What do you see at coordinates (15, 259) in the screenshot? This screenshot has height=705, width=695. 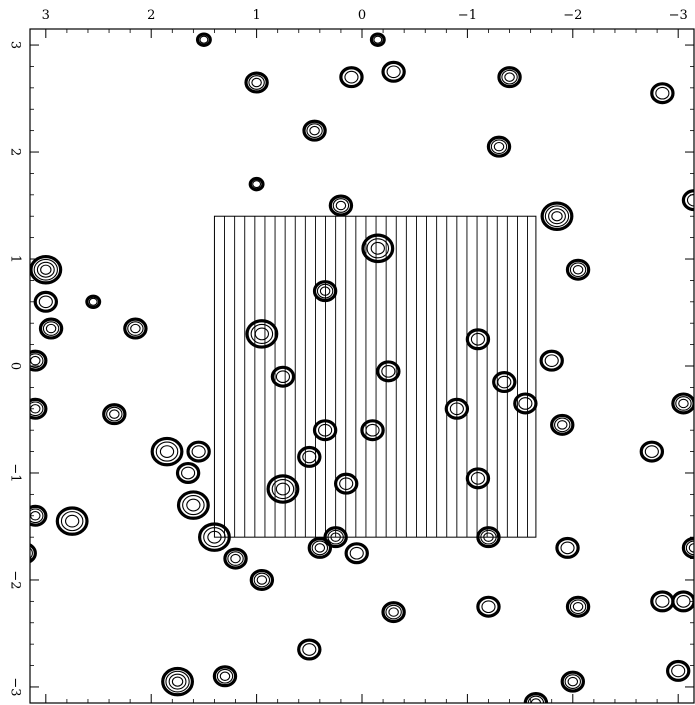 I see `y-tick-label-2: 1` at bounding box center [15, 259].